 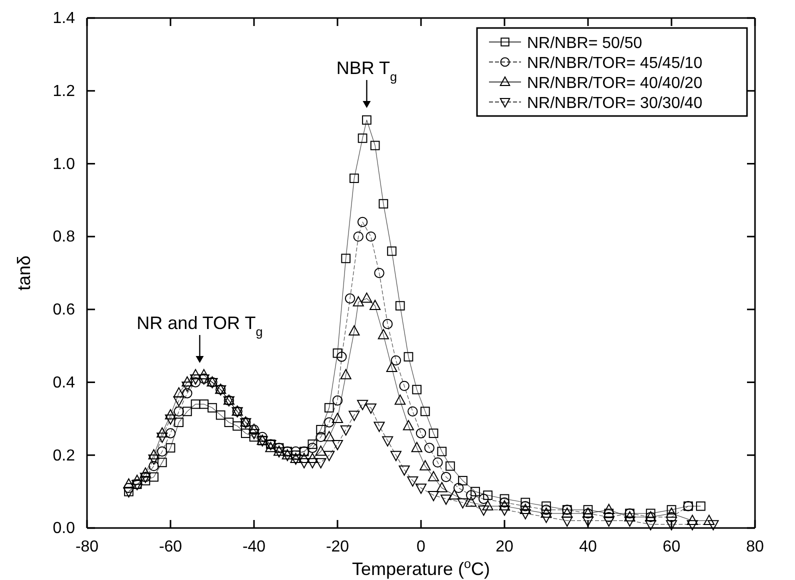 What do you see at coordinates (338, 547) in the screenshot?
I see `x-tick-label: -20` at bounding box center [338, 547].